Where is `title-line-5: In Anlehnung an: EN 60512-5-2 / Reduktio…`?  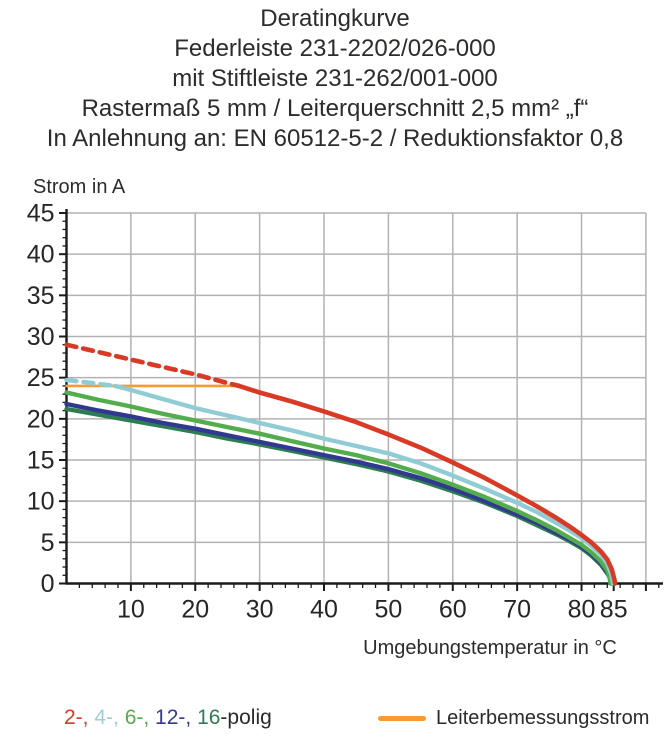 title-line-5: In Anlehnung an: EN 60512-5-2 / Reduktio… is located at coordinates (335, 138).